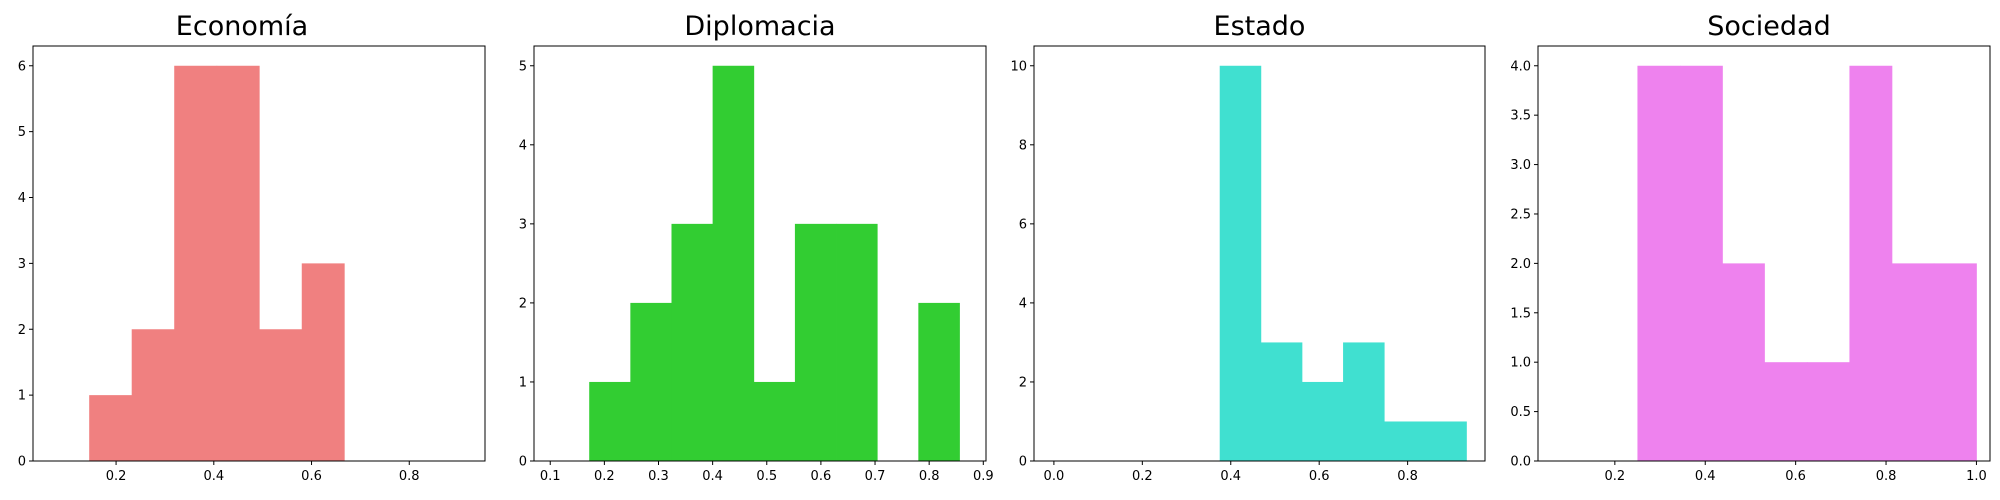 Image resolution: width=2000 pixels, height=500 pixels. Describe the element at coordinates (242, 26) in the screenshot. I see `panel-title: Economía` at that location.